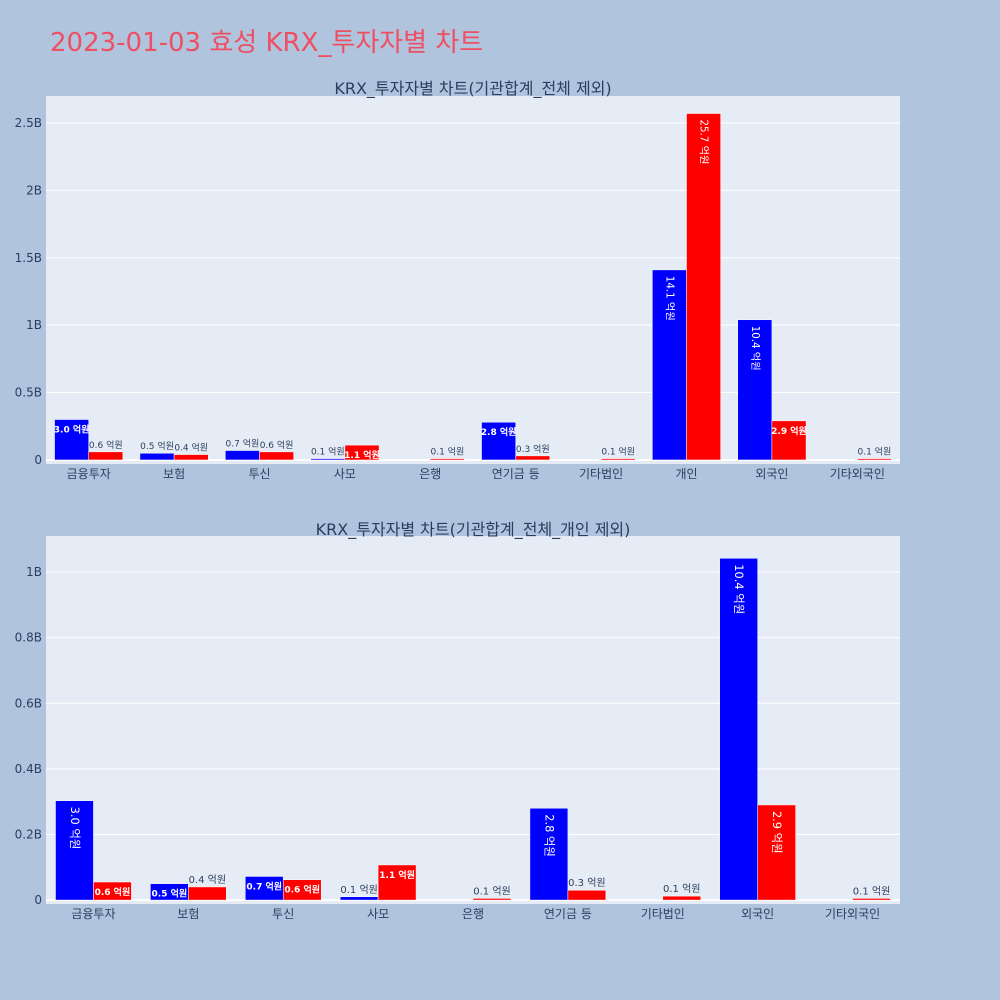 The image size is (1000, 1000). What do you see at coordinates (28, 638) in the screenshot?
I see `y-tick-label: 0.8B` at bounding box center [28, 638].